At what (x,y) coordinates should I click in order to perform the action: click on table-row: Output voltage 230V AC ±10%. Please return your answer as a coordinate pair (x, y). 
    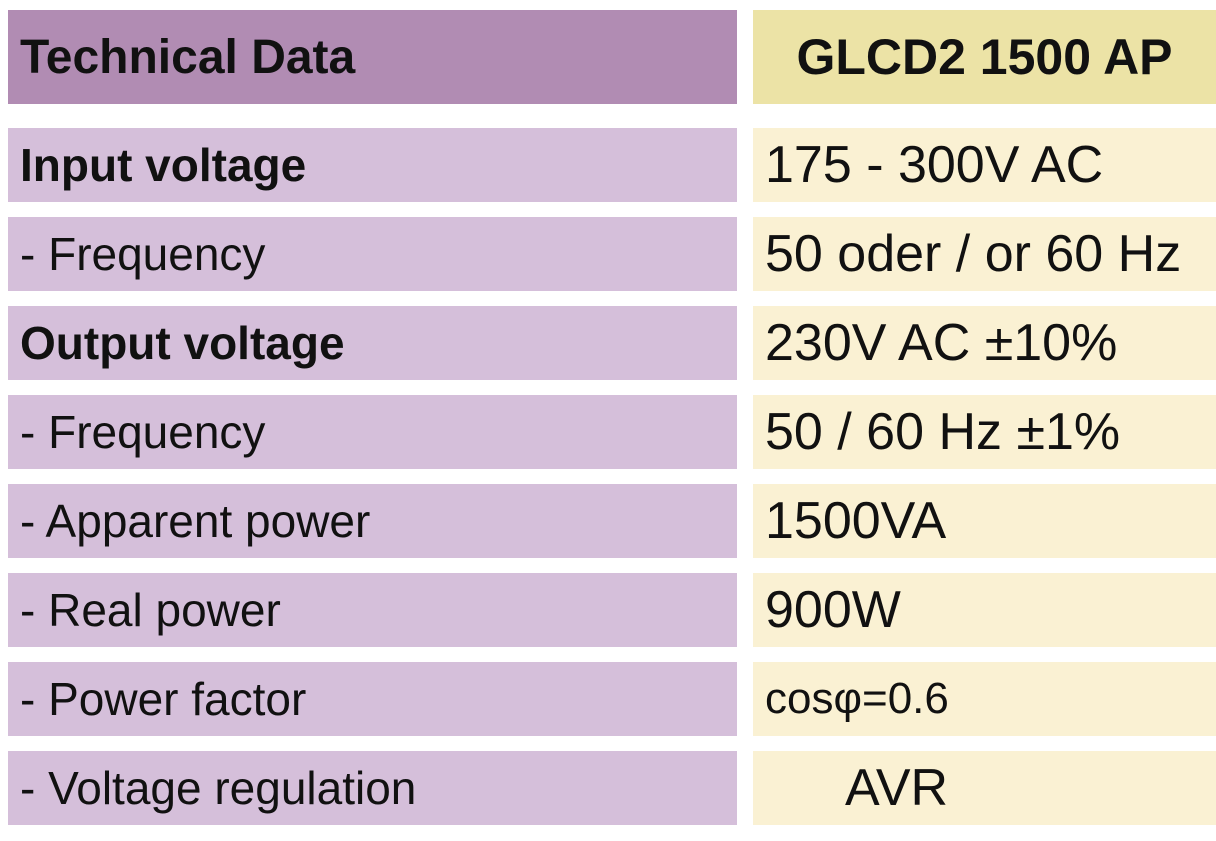
    Looking at the image, I should click on (612, 343).